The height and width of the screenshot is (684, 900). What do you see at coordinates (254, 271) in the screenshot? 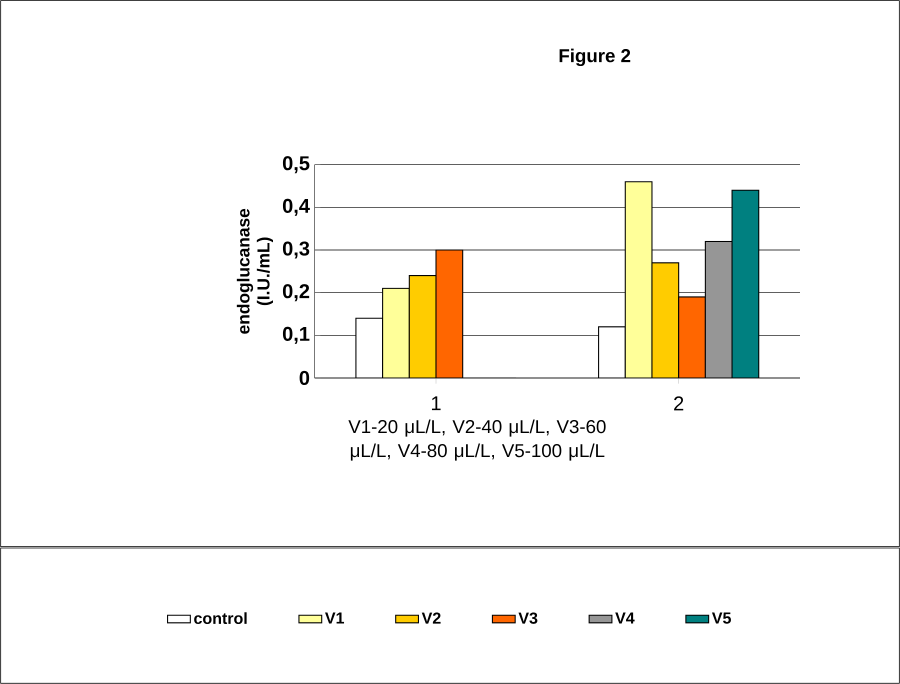
I see `y-axis-title: endoglucanase (I.U./mL)` at bounding box center [254, 271].